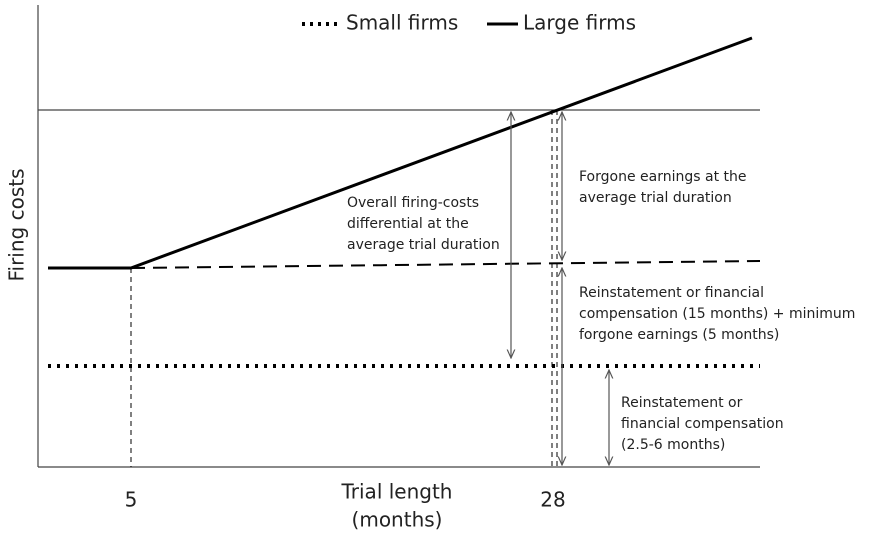 This screenshot has height=534, width=869. What do you see at coordinates (408, 224) in the screenshot?
I see `annotation: differential at the` at bounding box center [408, 224].